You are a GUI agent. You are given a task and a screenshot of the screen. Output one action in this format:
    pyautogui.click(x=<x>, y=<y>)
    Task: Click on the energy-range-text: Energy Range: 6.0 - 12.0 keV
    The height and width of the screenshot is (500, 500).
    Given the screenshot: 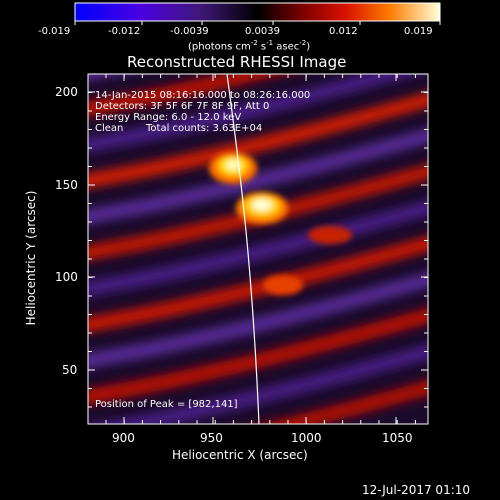 What is the action you would take?
    pyautogui.click(x=168, y=117)
    